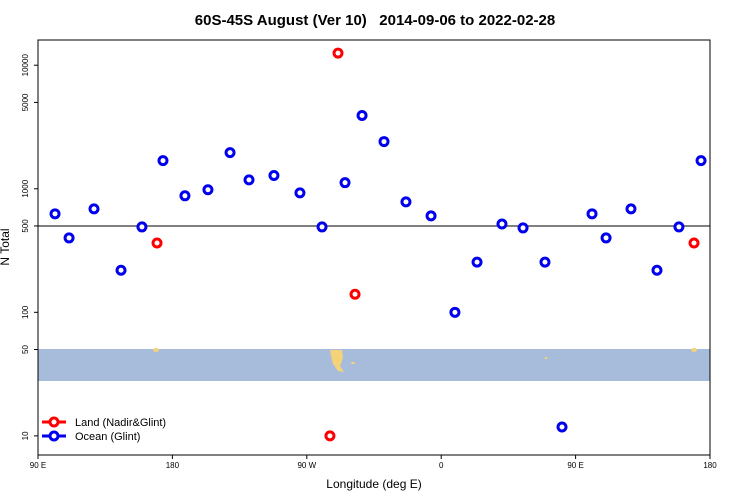 The height and width of the screenshot is (500, 750). I want to click on x-axis-label: Longitude (deg E), so click(373, 484).